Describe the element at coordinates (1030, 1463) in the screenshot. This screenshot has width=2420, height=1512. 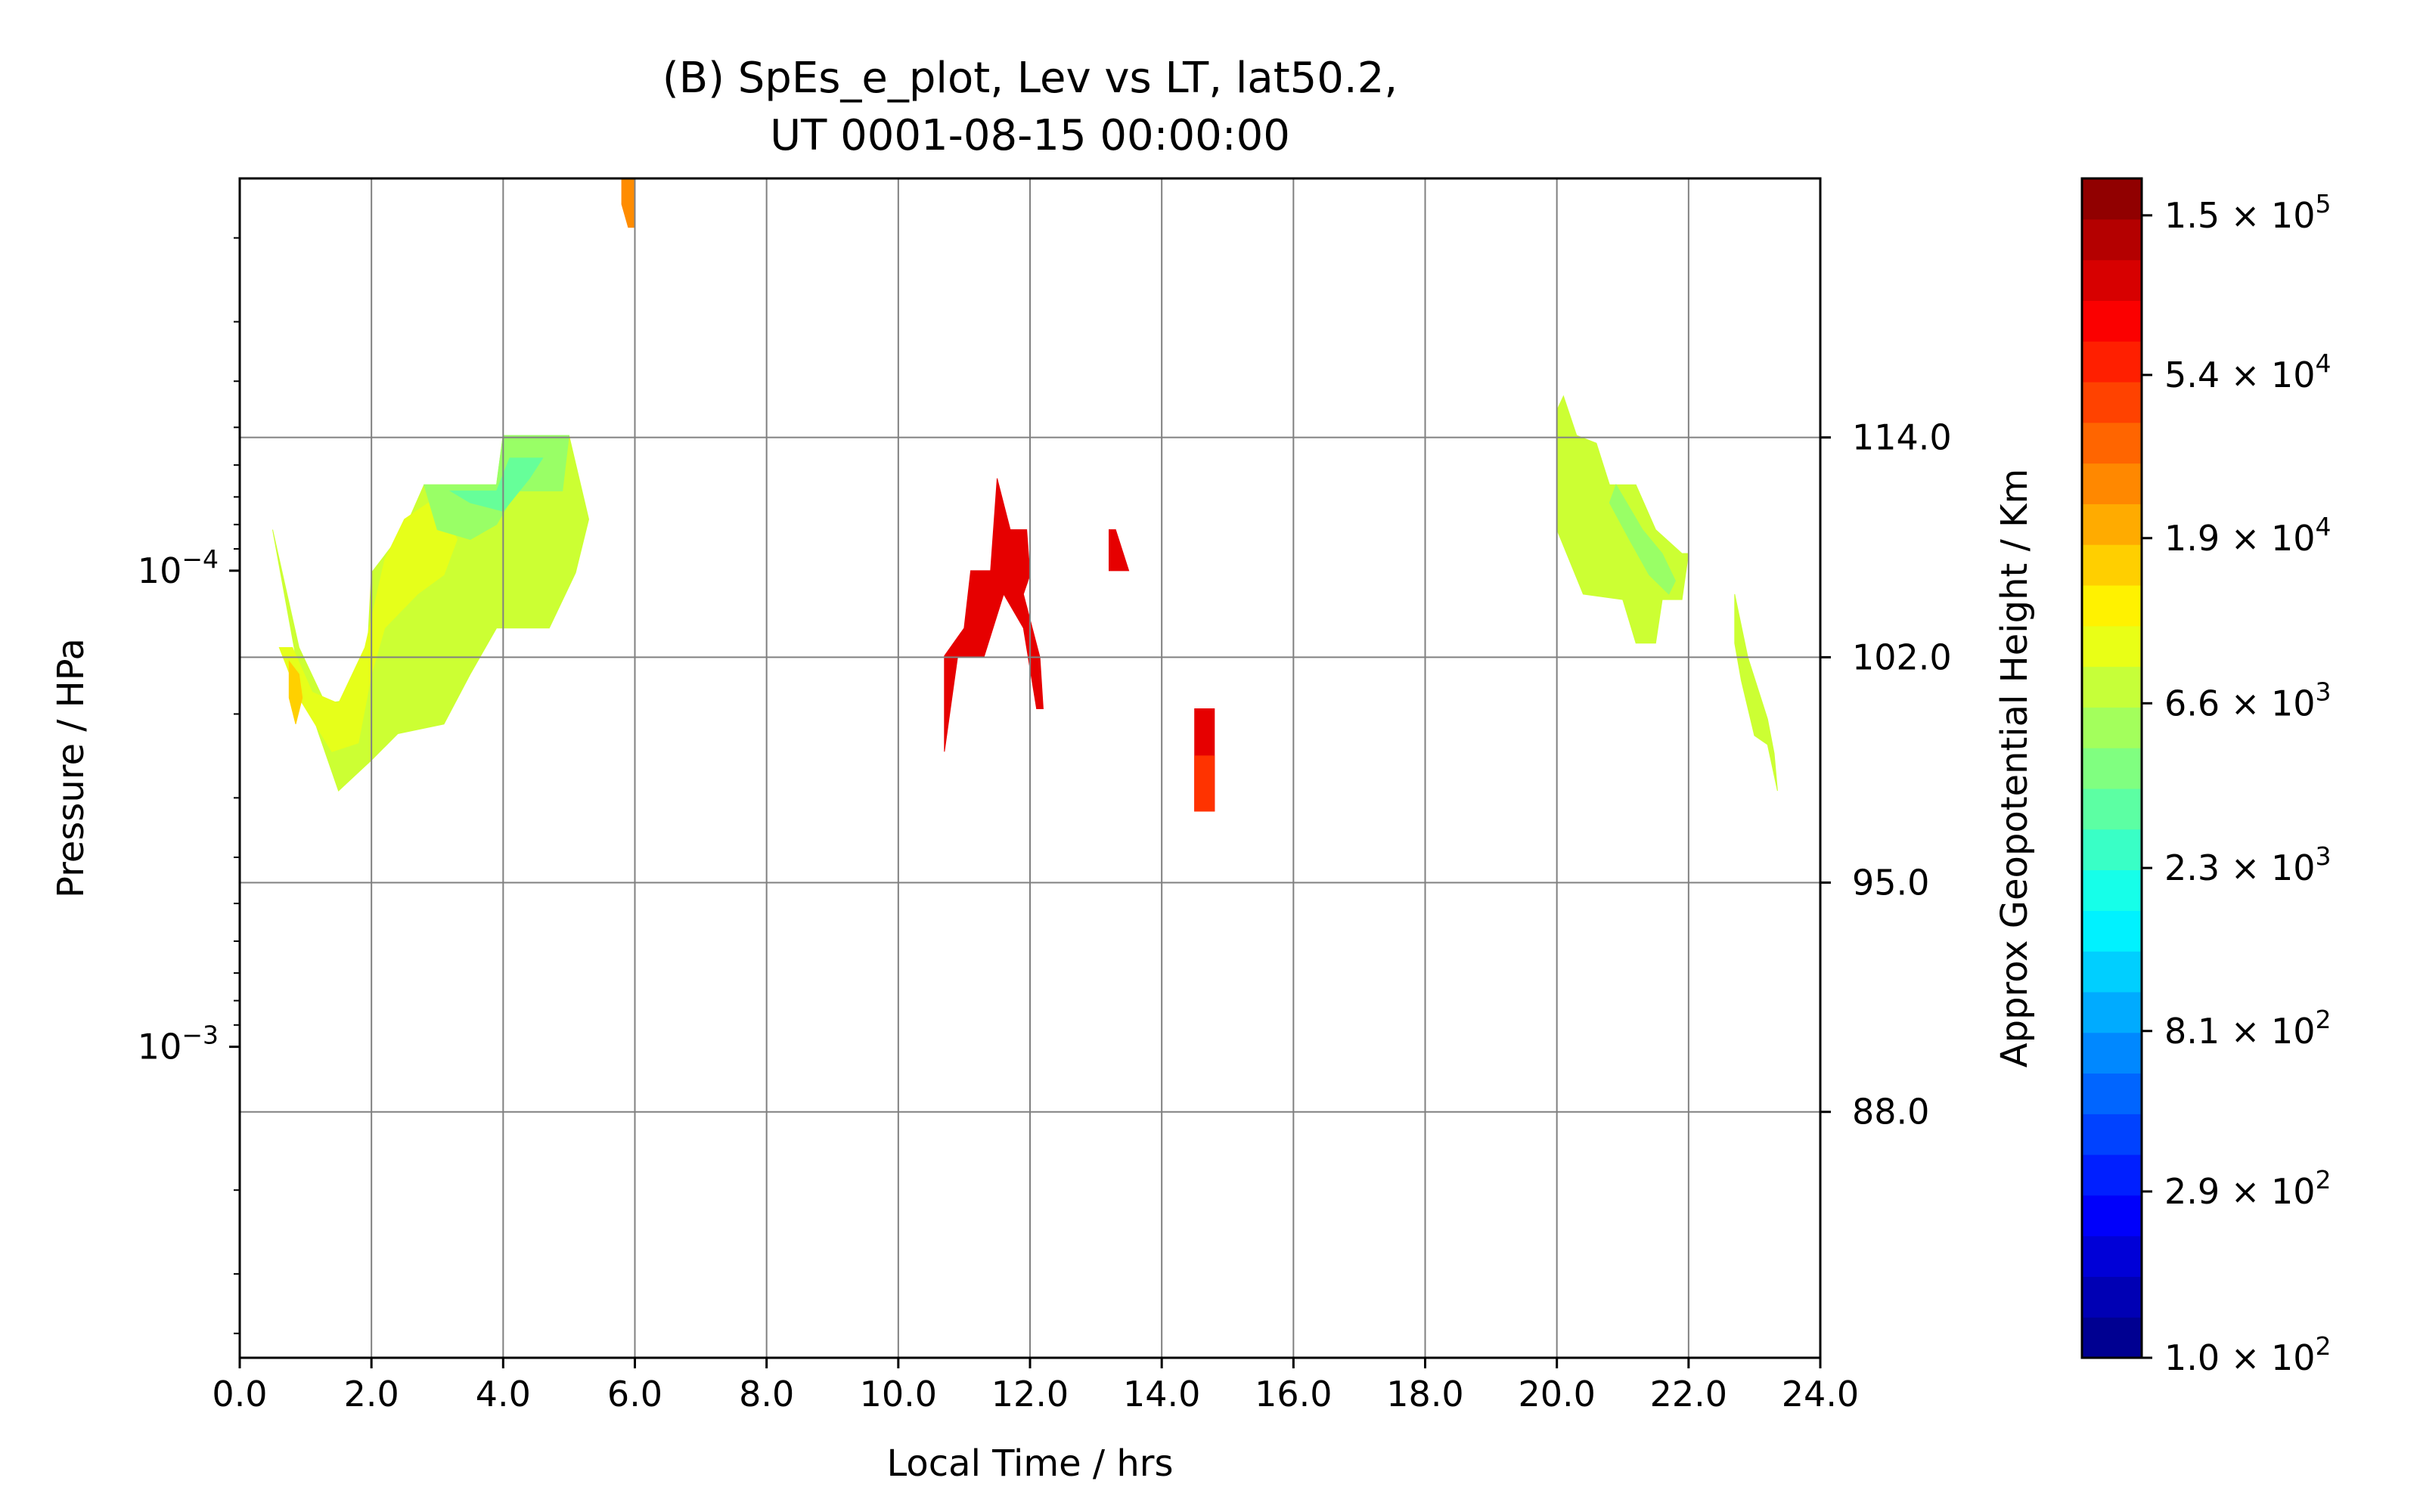
I see `x-axis-label: Local Time / hrs` at that location.